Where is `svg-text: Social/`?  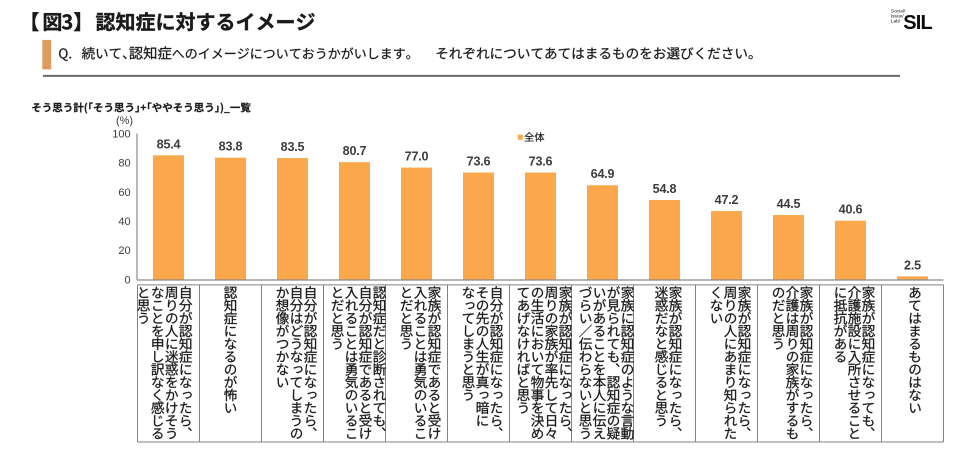
svg-text: Social/ is located at coordinates (898, 12).